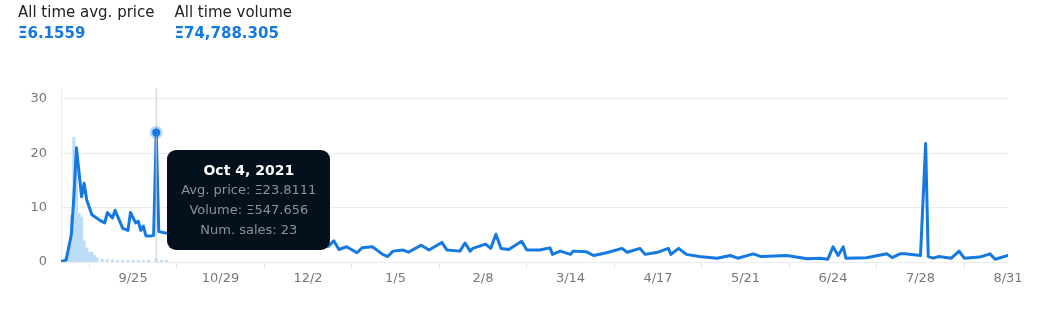  What do you see at coordinates (570, 278) in the screenshot?
I see `x-tick-label: 3/14` at bounding box center [570, 278].